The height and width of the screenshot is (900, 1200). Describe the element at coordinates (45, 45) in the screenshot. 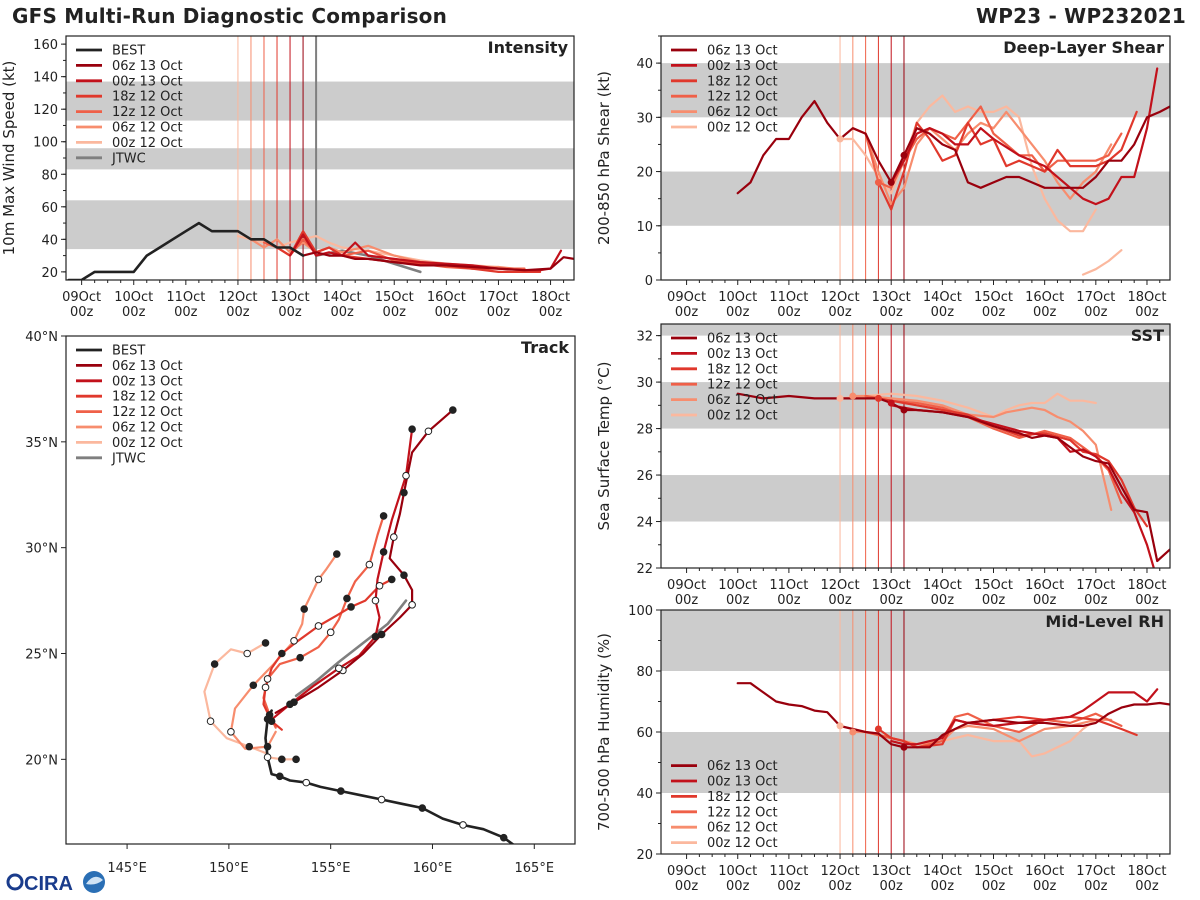

I see `y-tick-label: 160` at that location.